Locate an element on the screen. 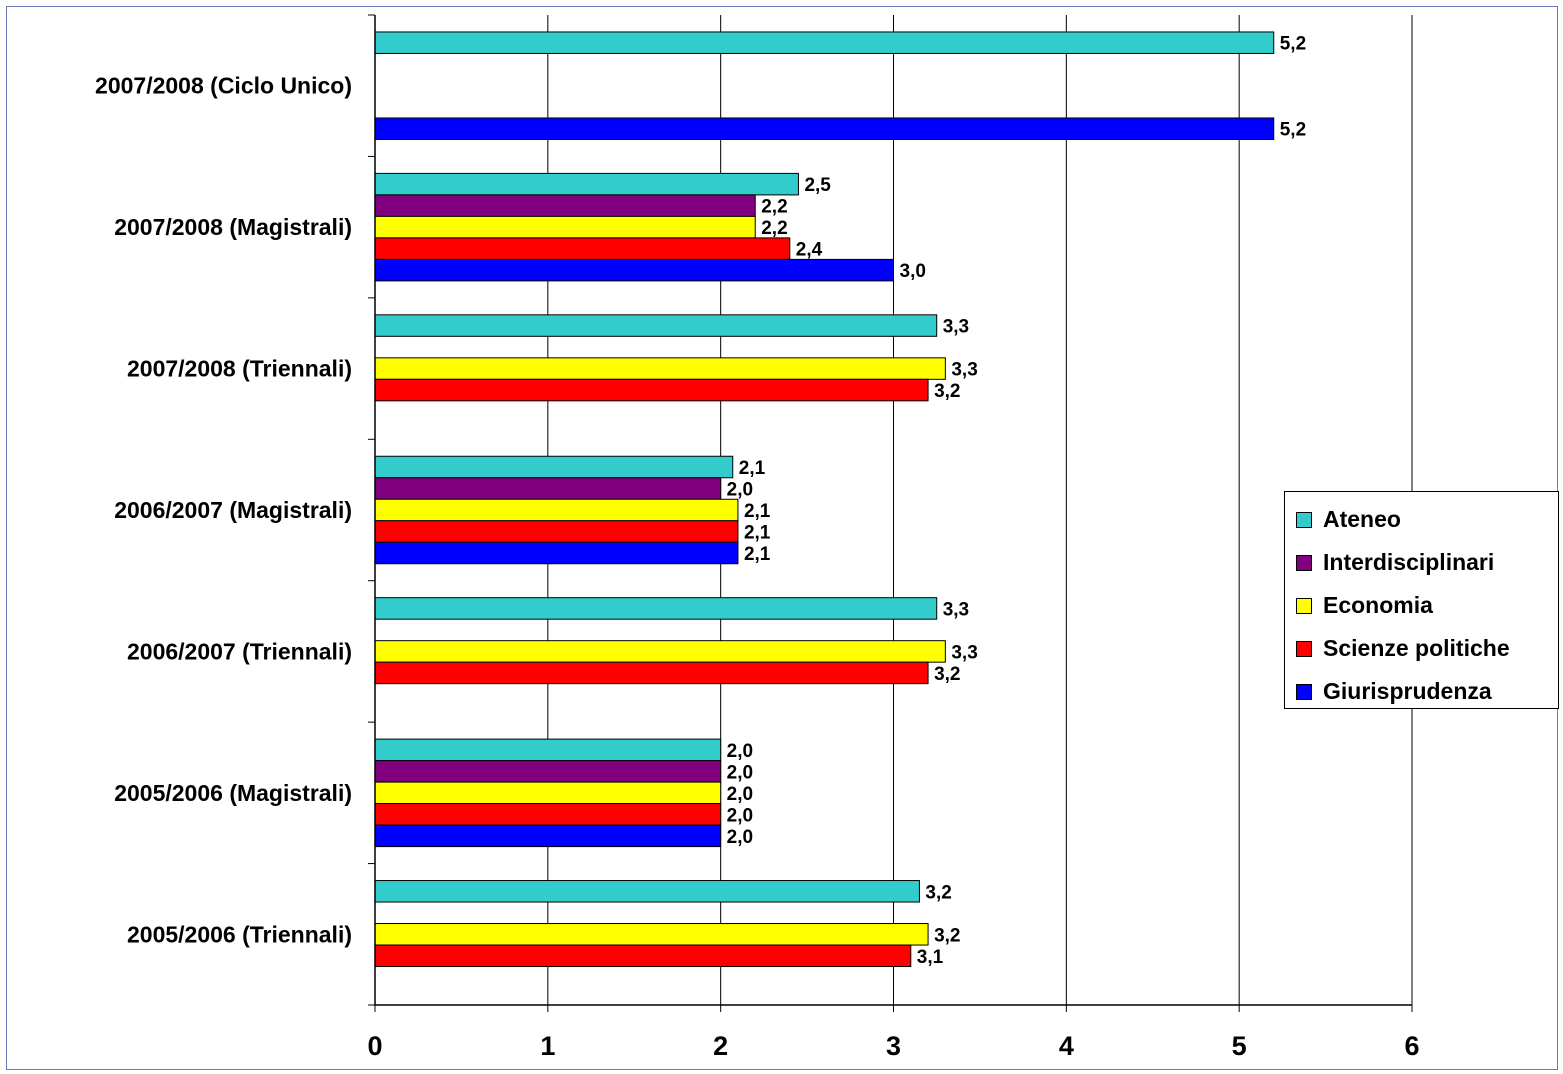 Image resolution: width=1563 pixels, height=1074 pixels. x-tick-label: 0 is located at coordinates (374, 1046).